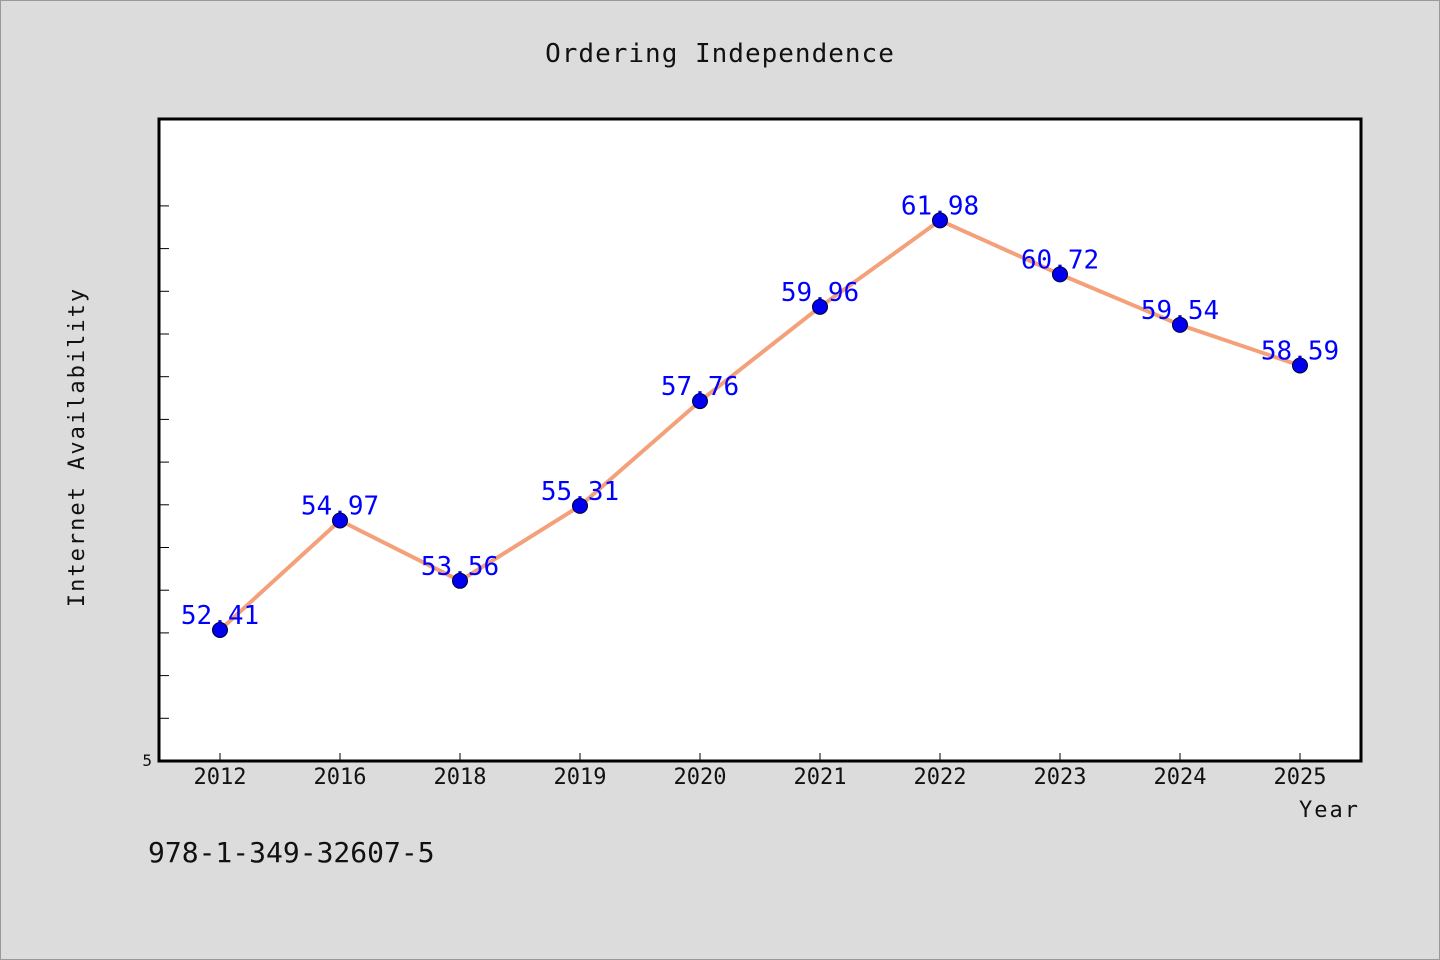  I want to click on x-tick-label: 2018, so click(460, 777).